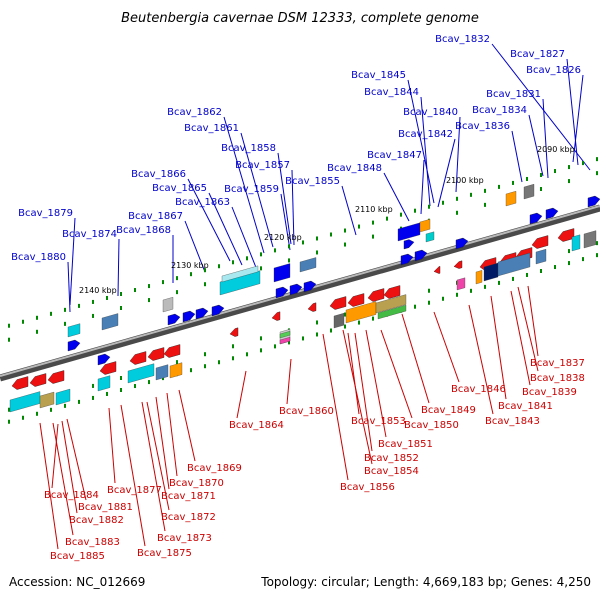 Image resolution: width=600 pixels, height=600 pixels. What do you see at coordinates (448, 410) in the screenshot?
I see `gene-label-bcav-1849: Bcav_1849` at bounding box center [448, 410].